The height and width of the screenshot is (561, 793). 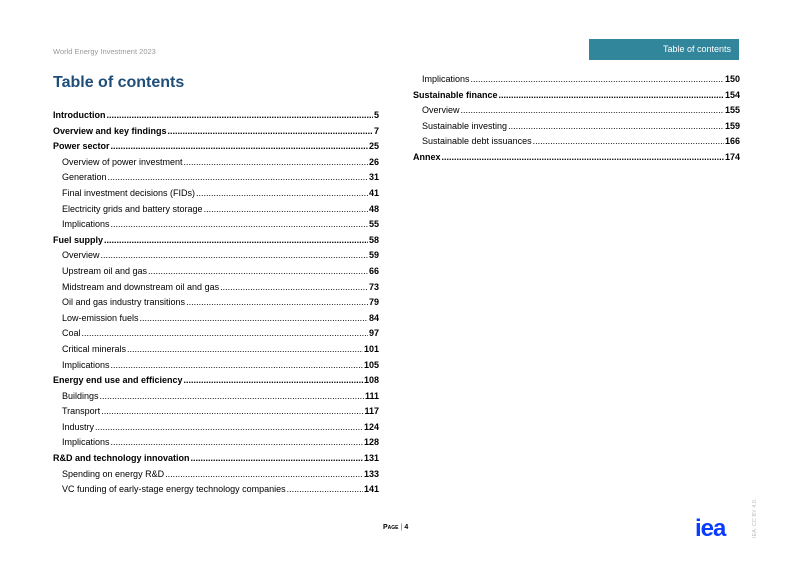 What do you see at coordinates (427, 156) in the screenshot?
I see `toc-entry-label: Annex` at bounding box center [427, 156].